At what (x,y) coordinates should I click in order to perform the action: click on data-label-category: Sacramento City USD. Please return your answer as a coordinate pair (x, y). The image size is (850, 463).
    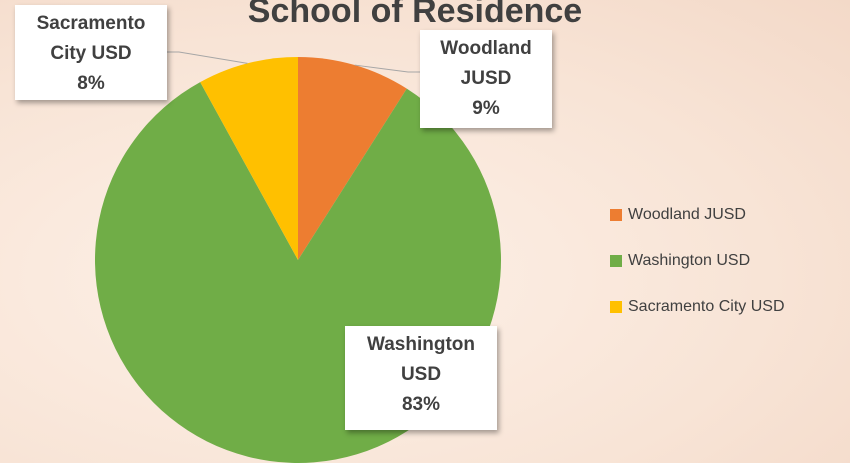
    Looking at the image, I should click on (91, 38).